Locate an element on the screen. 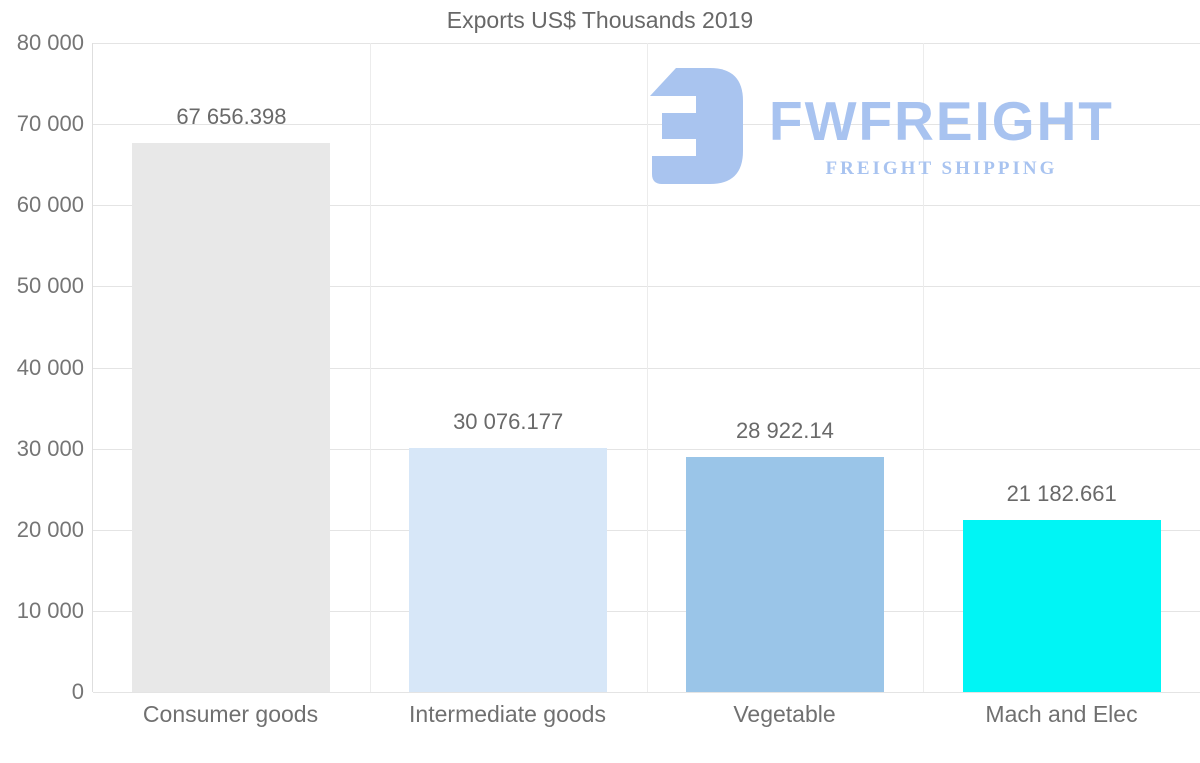 Image resolution: width=1200 pixels, height=763 pixels. chart-title: Exports US$ Thousands 2019 is located at coordinates (600, 20).